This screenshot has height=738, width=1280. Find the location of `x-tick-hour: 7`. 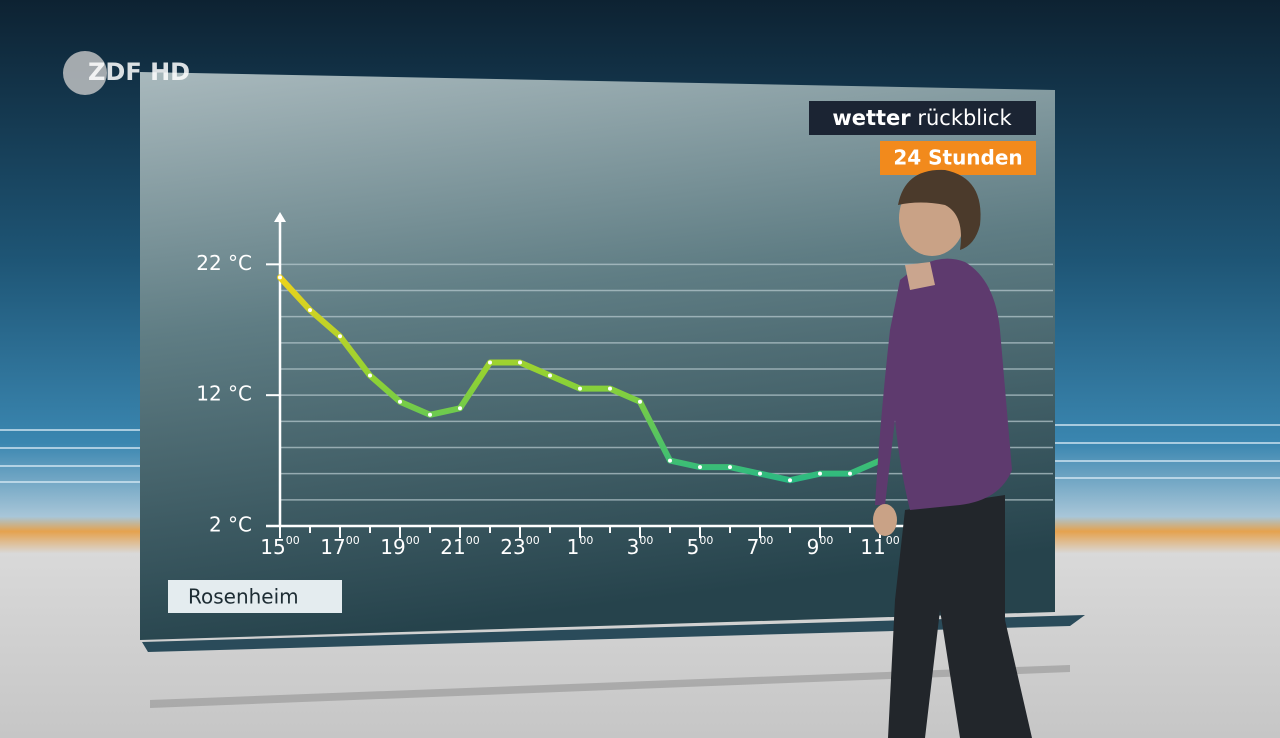

x-tick-hour: 7 is located at coordinates (753, 547).